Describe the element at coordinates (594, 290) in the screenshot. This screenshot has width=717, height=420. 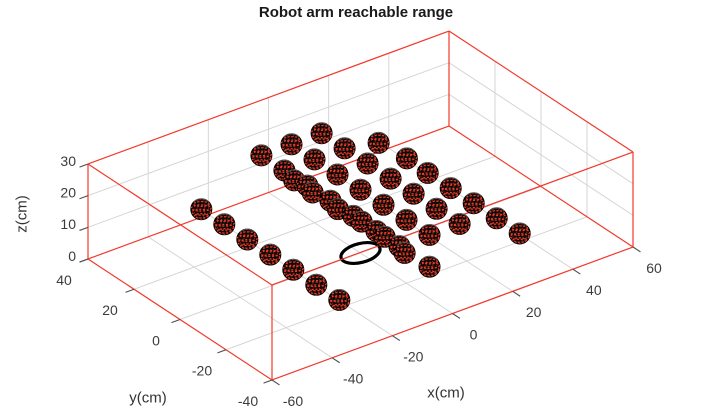
I see `x-tick-label: 40` at that location.